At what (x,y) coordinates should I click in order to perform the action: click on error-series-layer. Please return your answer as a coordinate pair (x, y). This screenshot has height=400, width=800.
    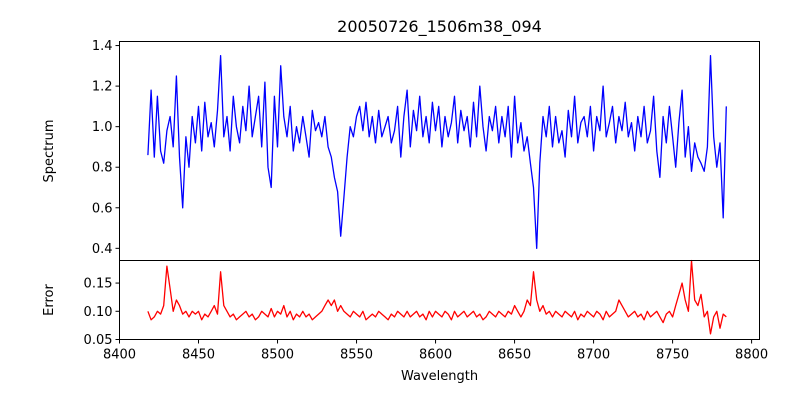
    Looking at the image, I should click on (437, 297).